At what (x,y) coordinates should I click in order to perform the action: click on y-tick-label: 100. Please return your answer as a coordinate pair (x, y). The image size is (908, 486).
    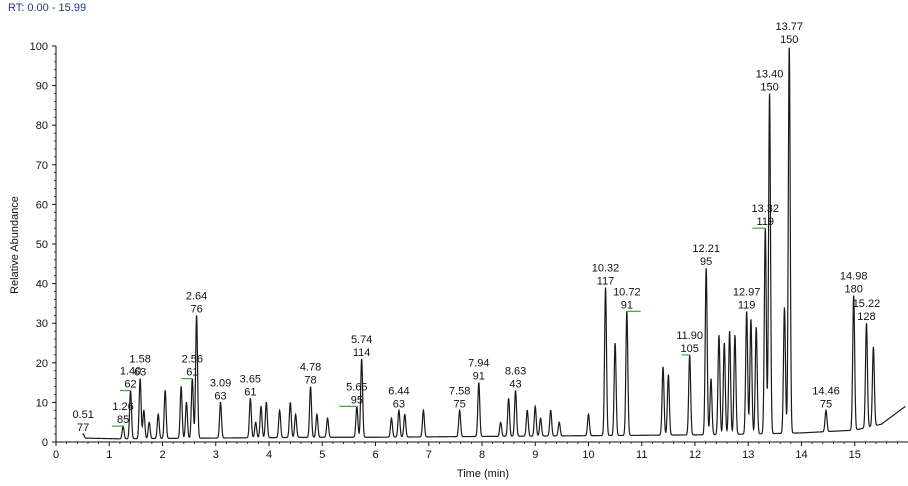
    Looking at the image, I should click on (39, 47).